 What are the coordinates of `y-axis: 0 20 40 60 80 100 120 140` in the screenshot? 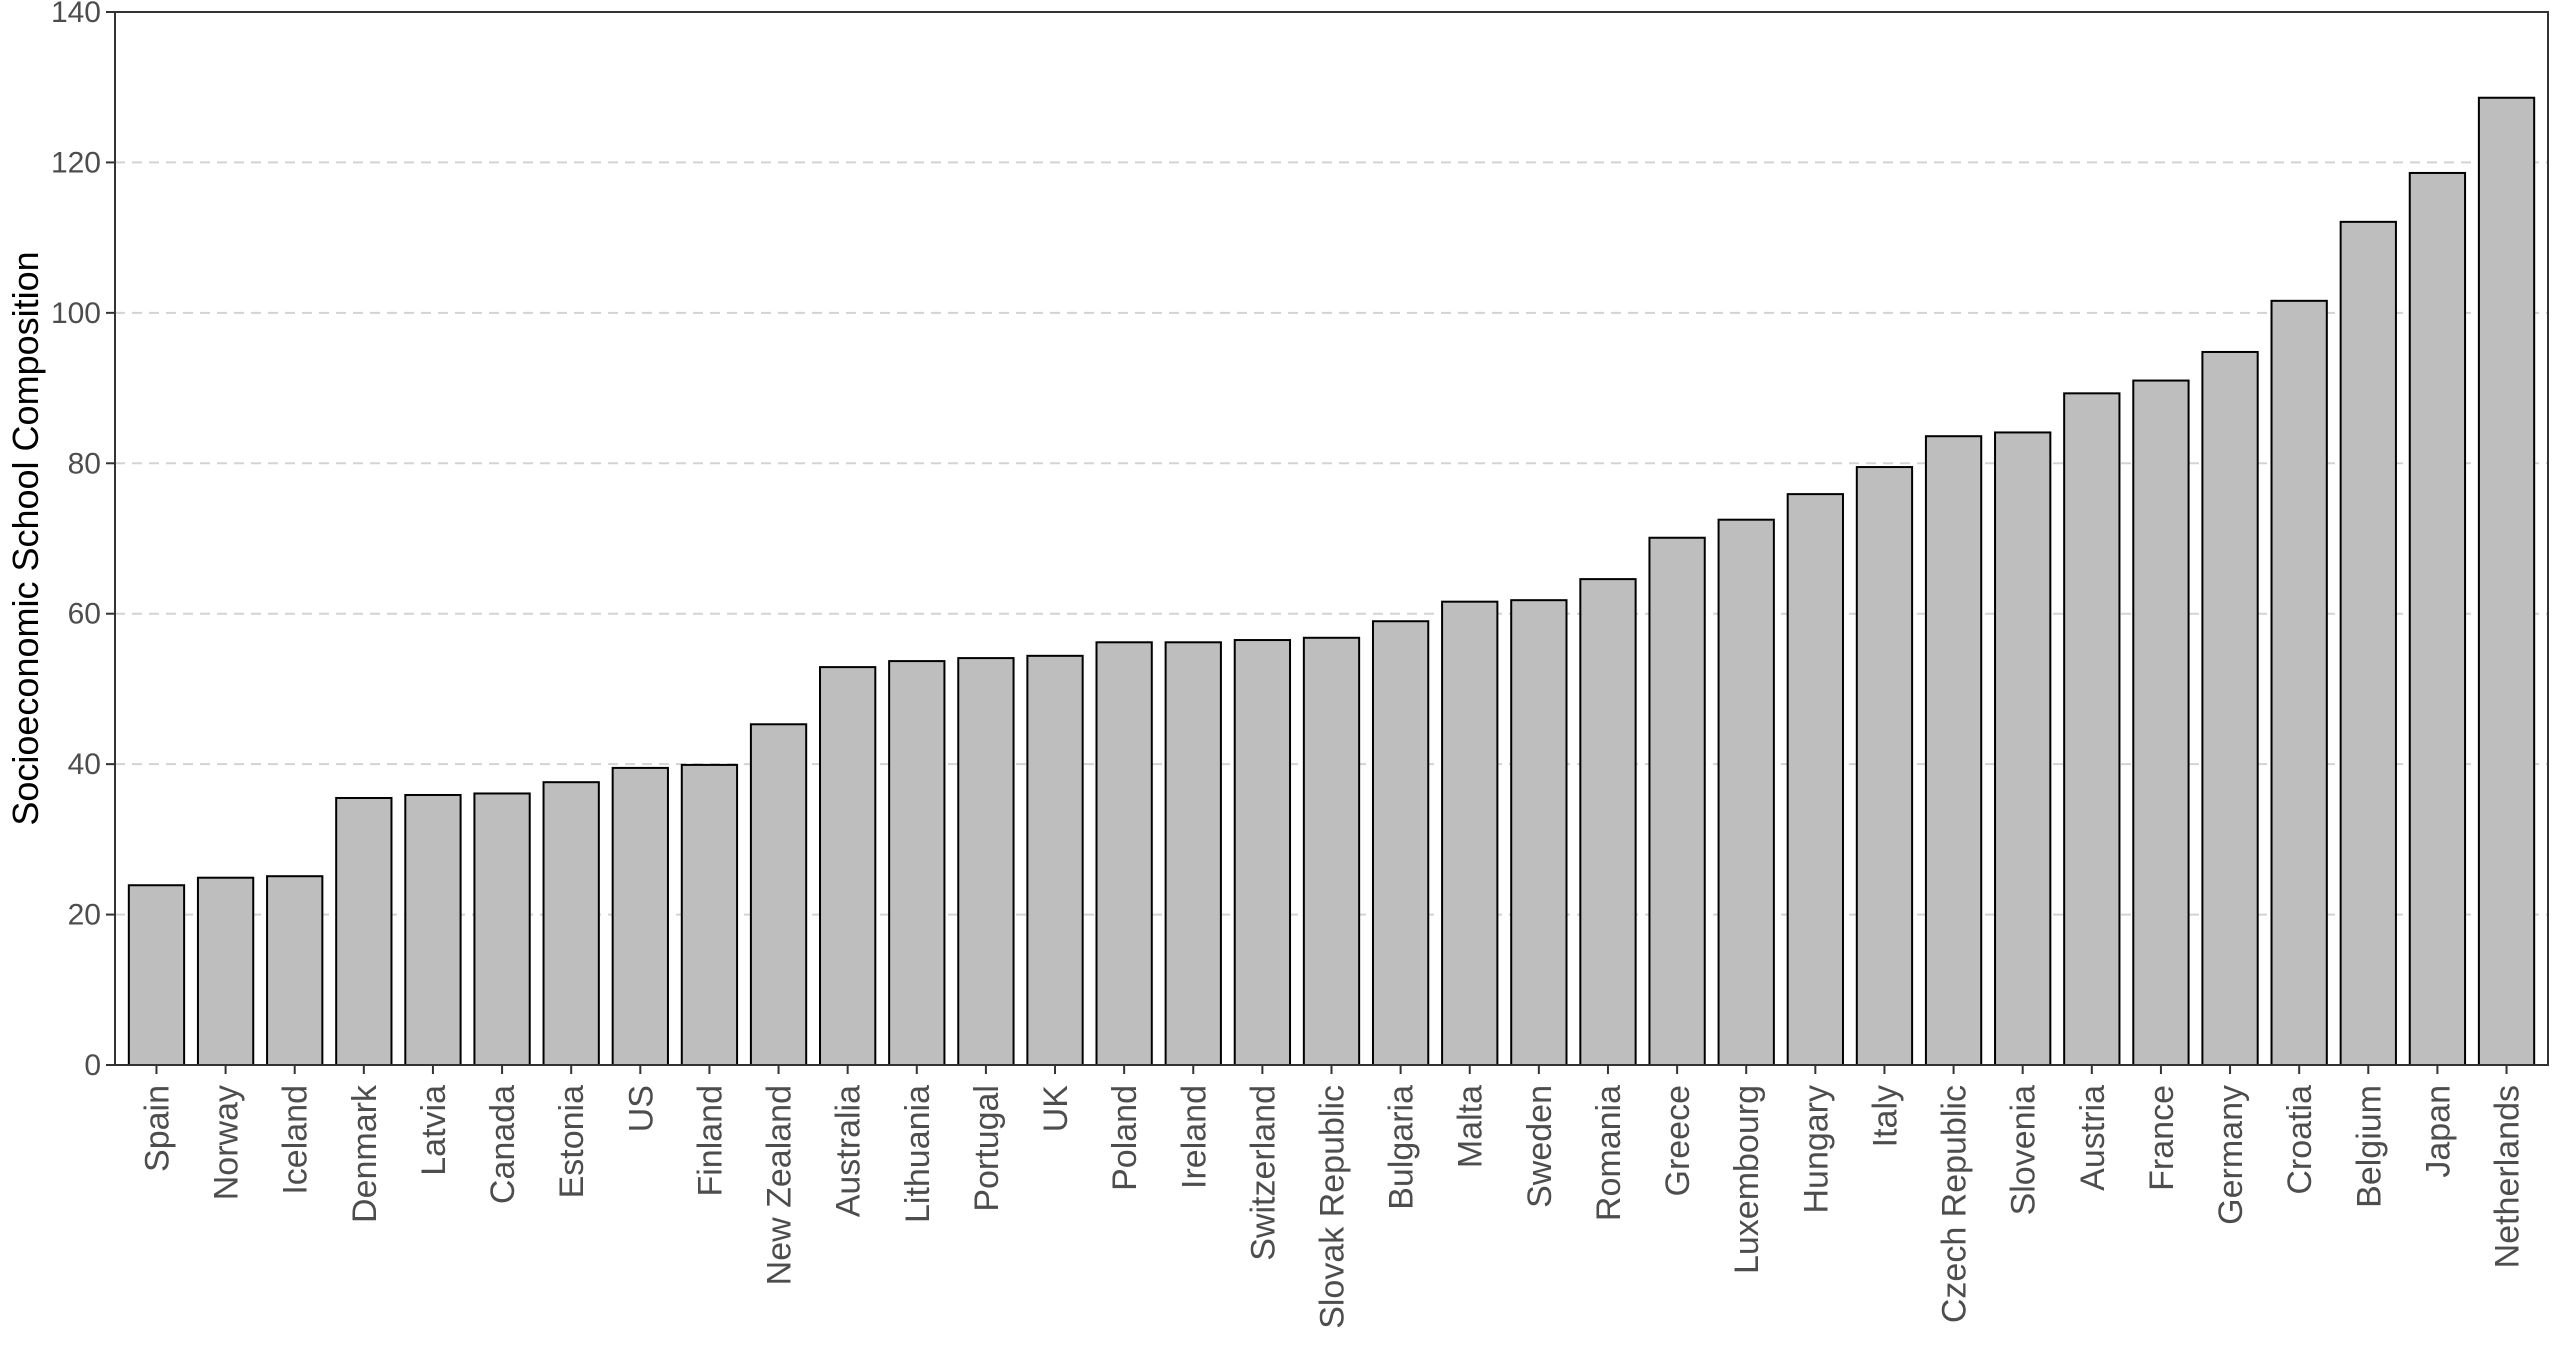 It's located at (83, 541).